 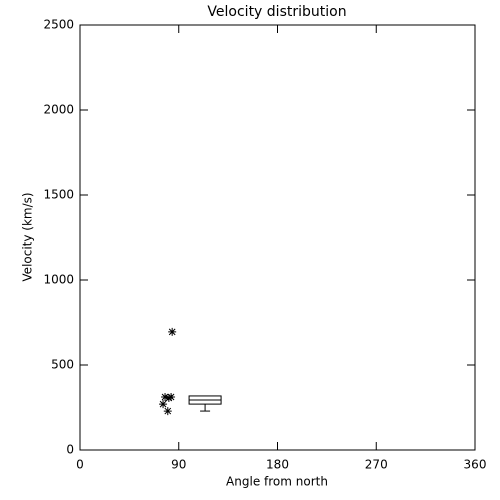 I want to click on x-tick-label: 180, so click(x=277, y=465).